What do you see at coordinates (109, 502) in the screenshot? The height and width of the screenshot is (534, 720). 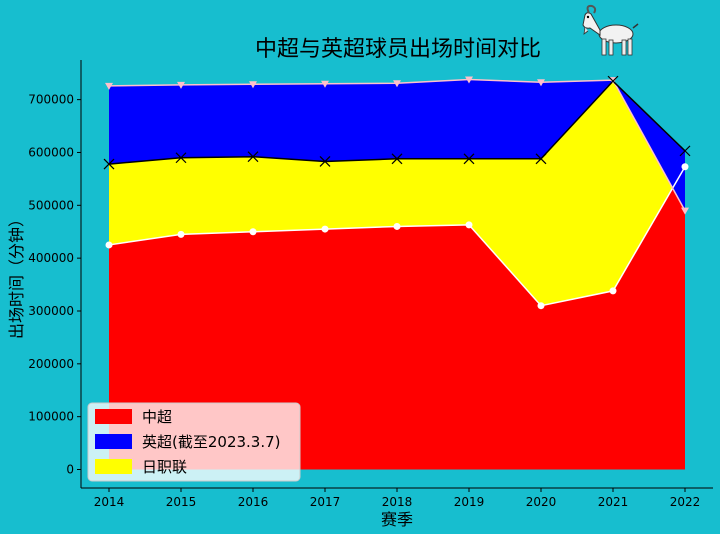 I see `x-tick-label: 2014` at bounding box center [109, 502].